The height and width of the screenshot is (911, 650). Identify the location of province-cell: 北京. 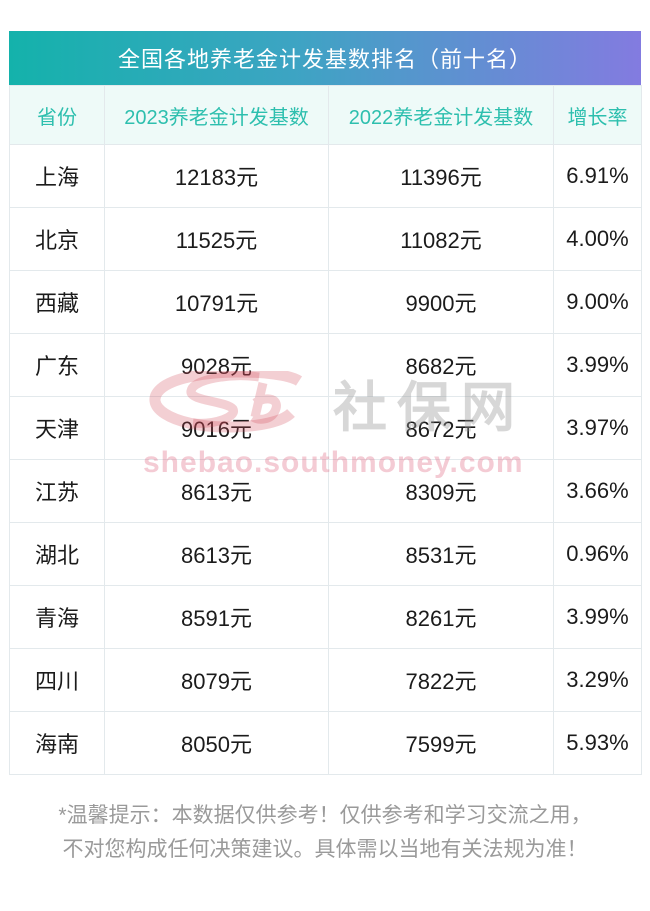
(57, 239).